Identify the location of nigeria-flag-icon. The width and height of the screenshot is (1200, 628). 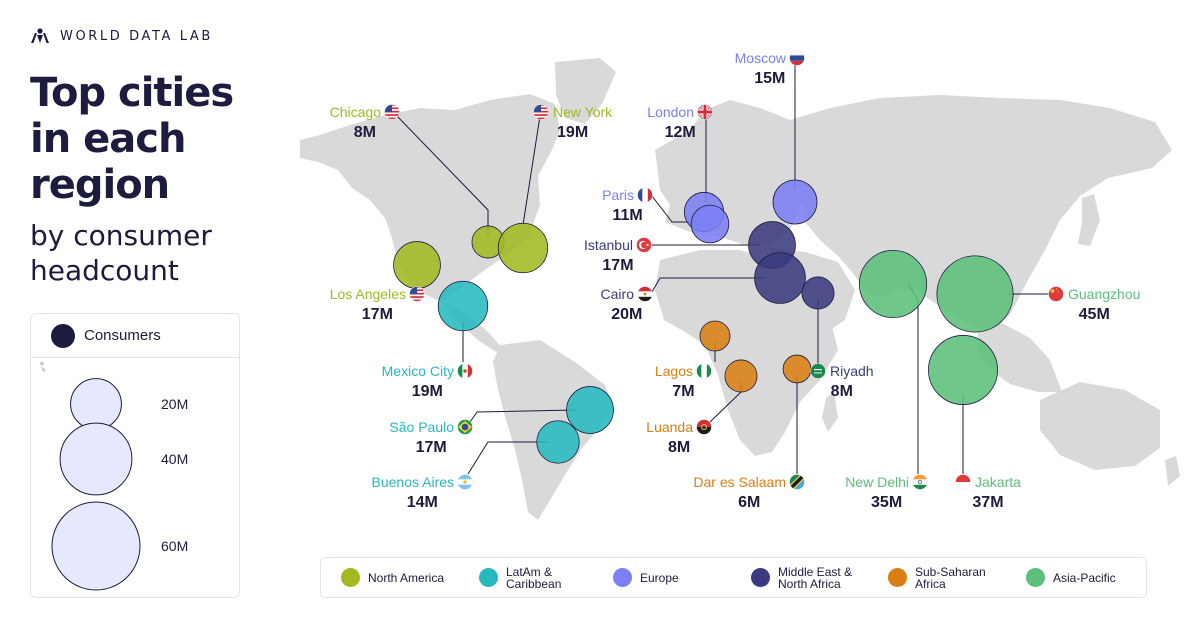
(704, 371).